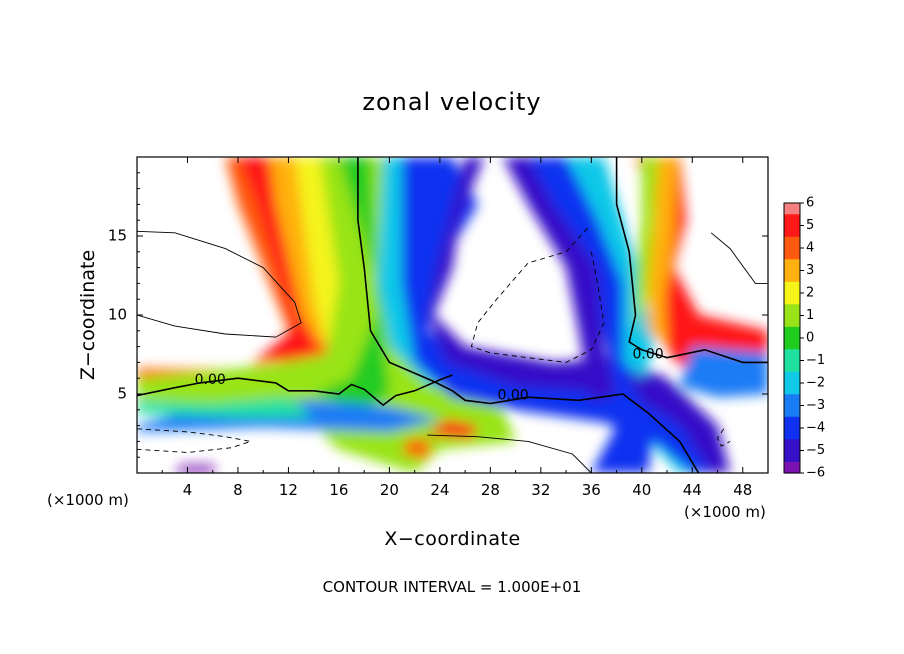 The height and width of the screenshot is (654, 904). What do you see at coordinates (663, 252) in the screenshot?
I see `field-band-right-orange` at bounding box center [663, 252].